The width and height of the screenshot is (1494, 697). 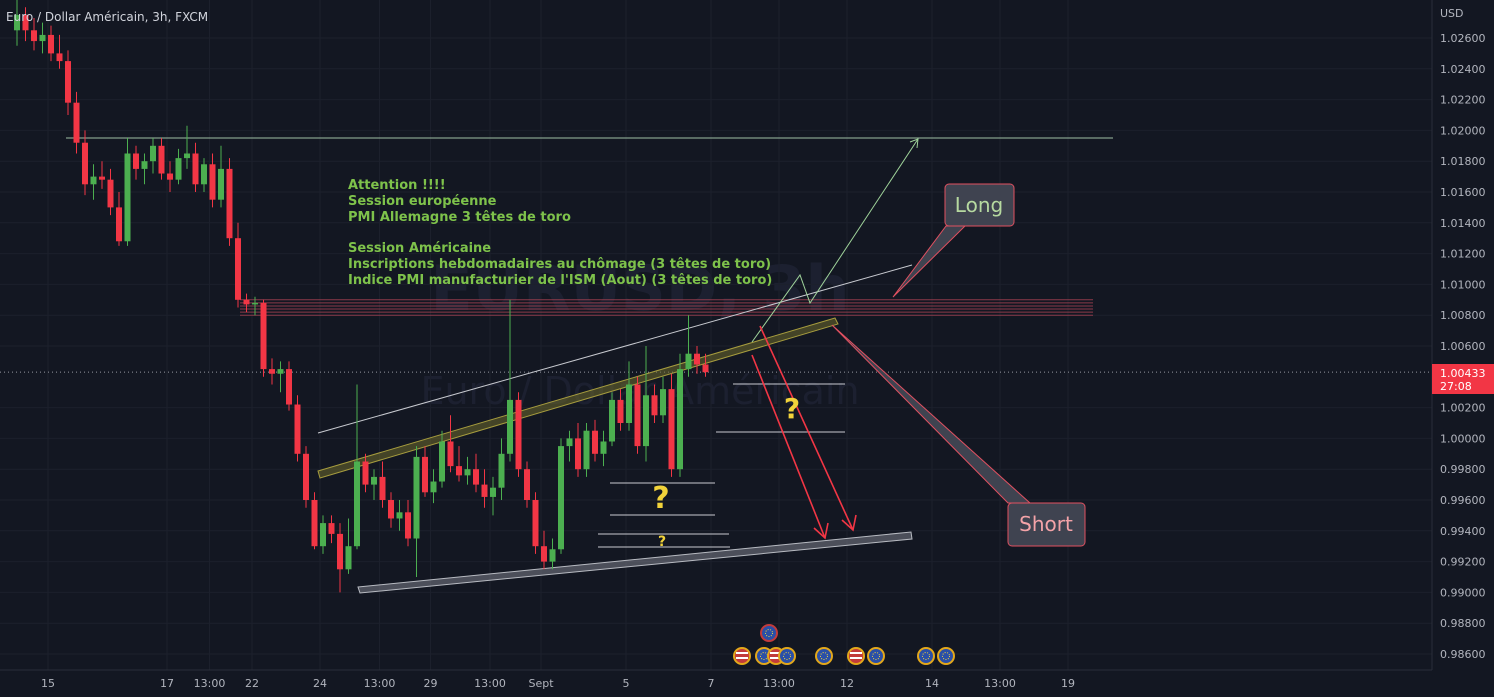 I want to click on drawings-front, so click(x=835, y=339).